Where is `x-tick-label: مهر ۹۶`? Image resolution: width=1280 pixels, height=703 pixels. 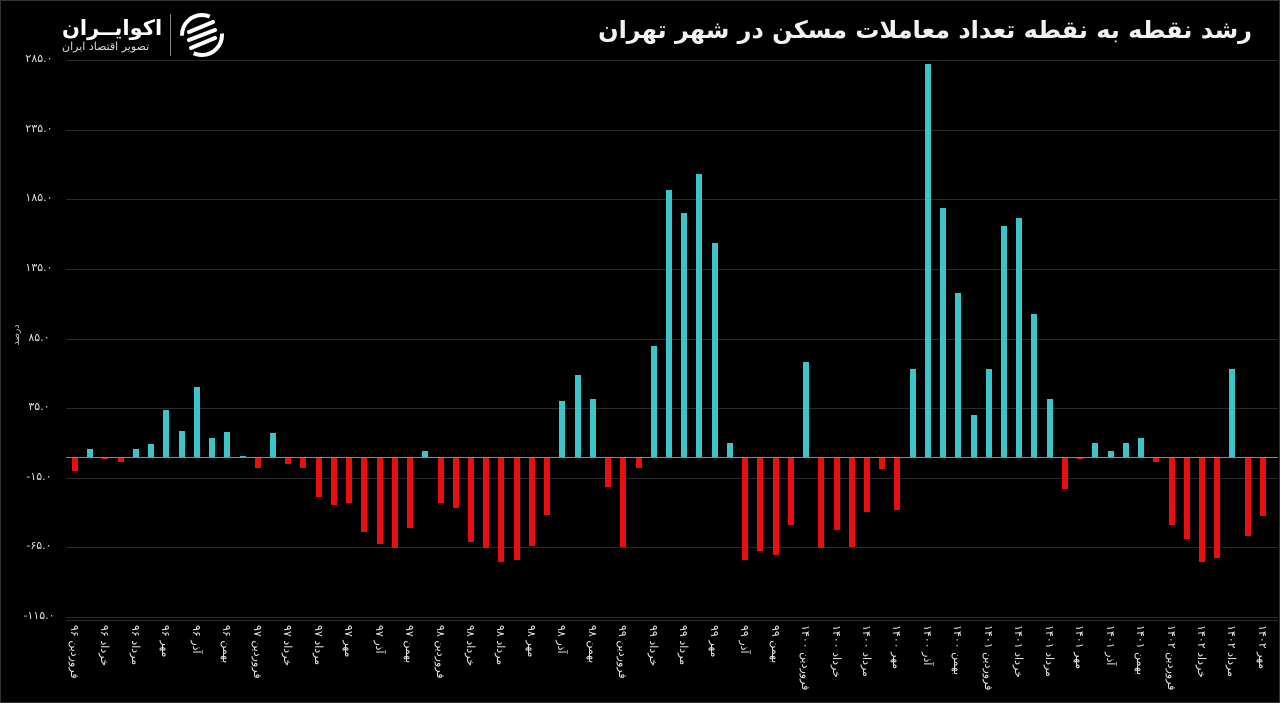
x-tick-label: مهر ۹۶ is located at coordinates (165, 641).